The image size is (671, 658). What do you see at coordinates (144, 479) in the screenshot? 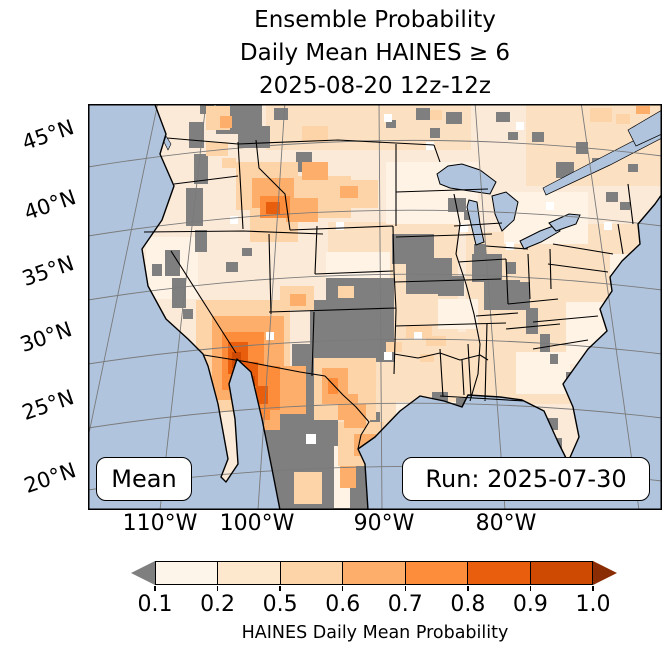
I see `mean-badge: Mean` at bounding box center [144, 479].